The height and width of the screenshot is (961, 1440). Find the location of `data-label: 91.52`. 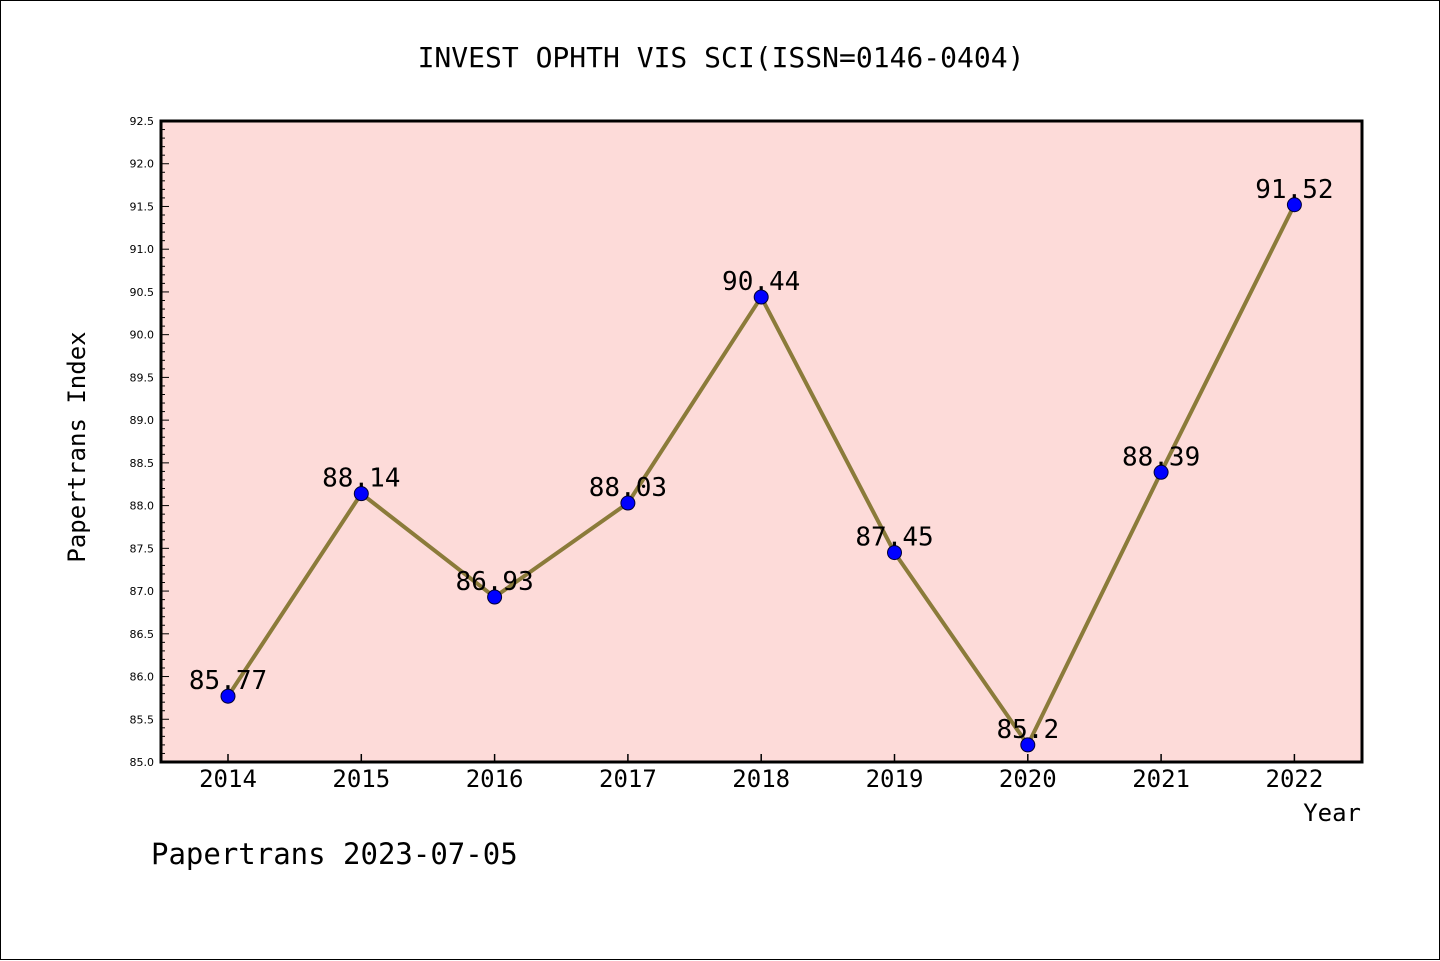

data-label: 91.52 is located at coordinates (1294, 190).